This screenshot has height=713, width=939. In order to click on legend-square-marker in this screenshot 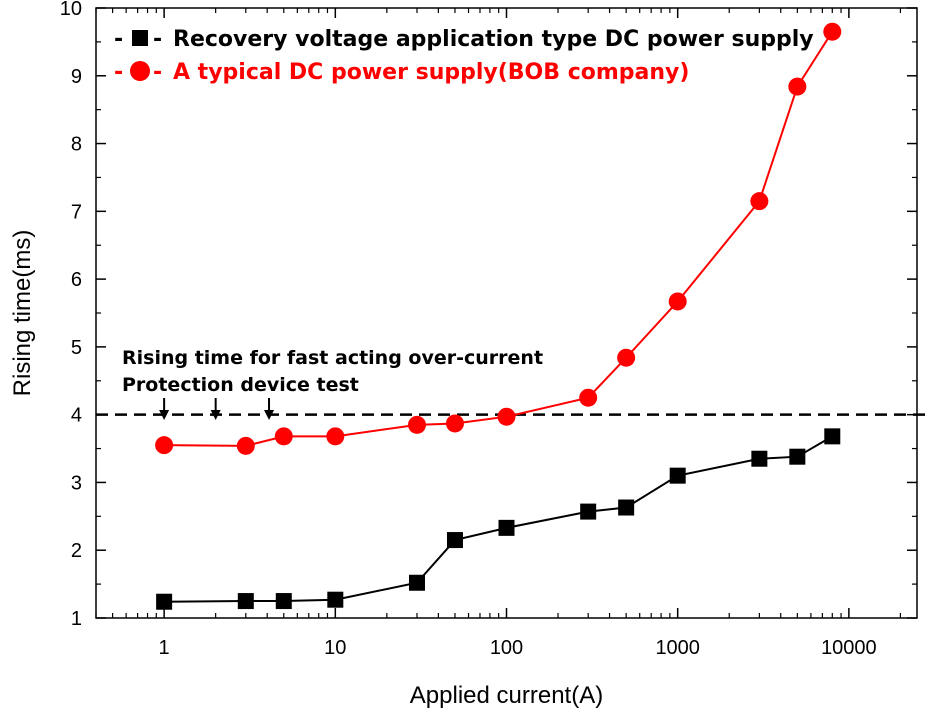, I will do `click(140, 38)`.